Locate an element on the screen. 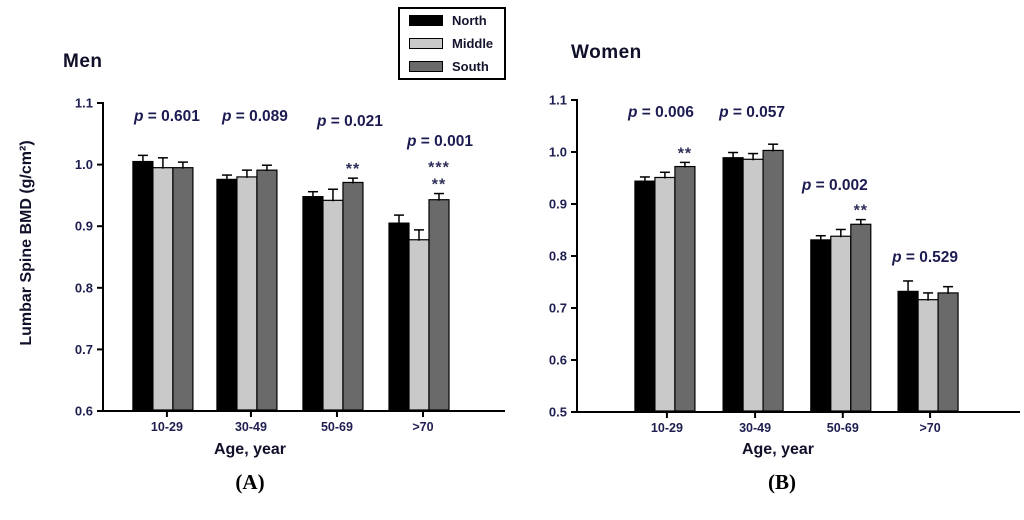 The width and height of the screenshot is (1024, 520). legend-item-north: North is located at coordinates (456, 20).